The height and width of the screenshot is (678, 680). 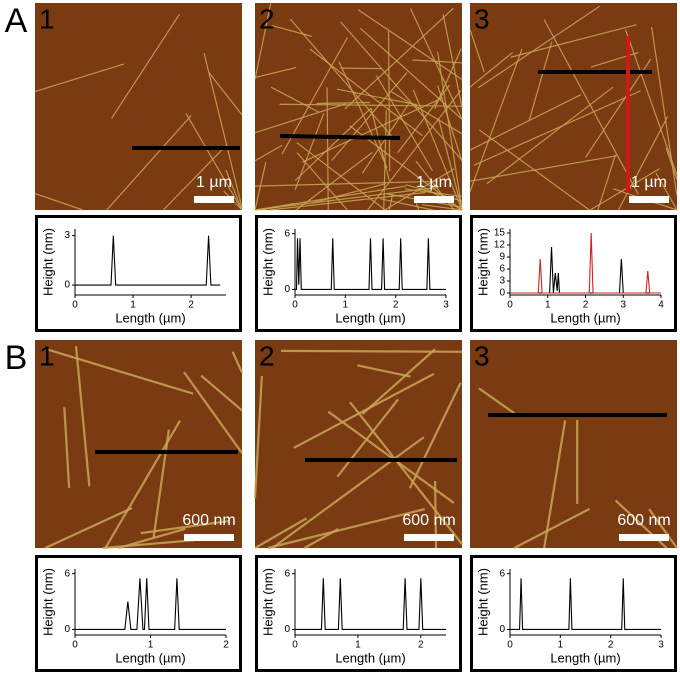 I want to click on afm-image: 2 1 µm, so click(x=358, y=107).